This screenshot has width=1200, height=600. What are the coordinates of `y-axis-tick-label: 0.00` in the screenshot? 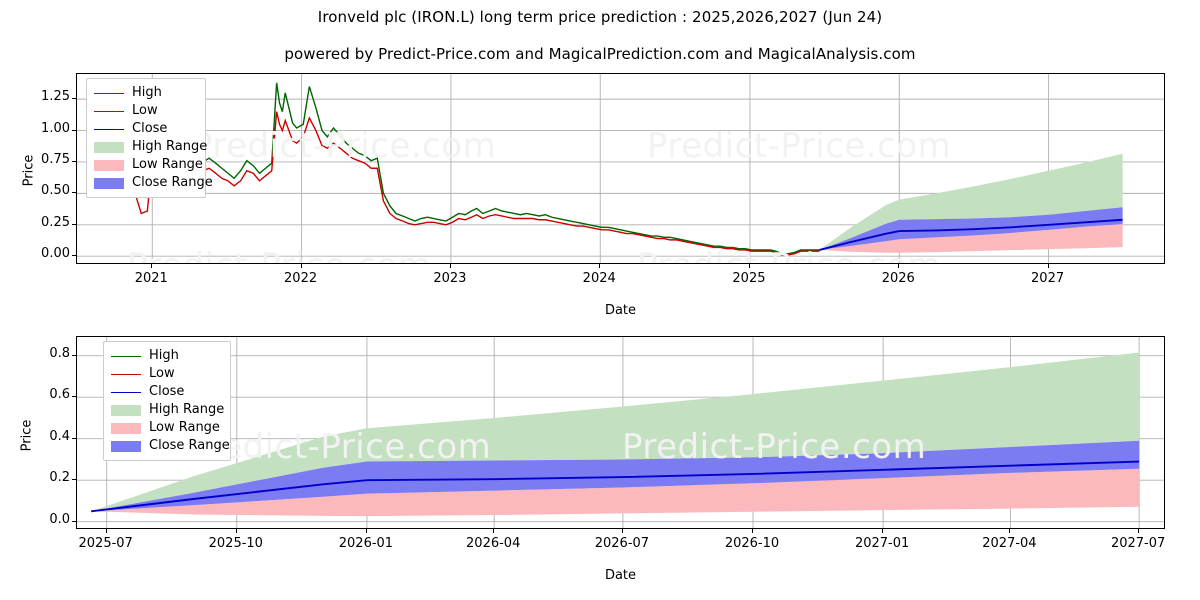 It's located at (55, 254).